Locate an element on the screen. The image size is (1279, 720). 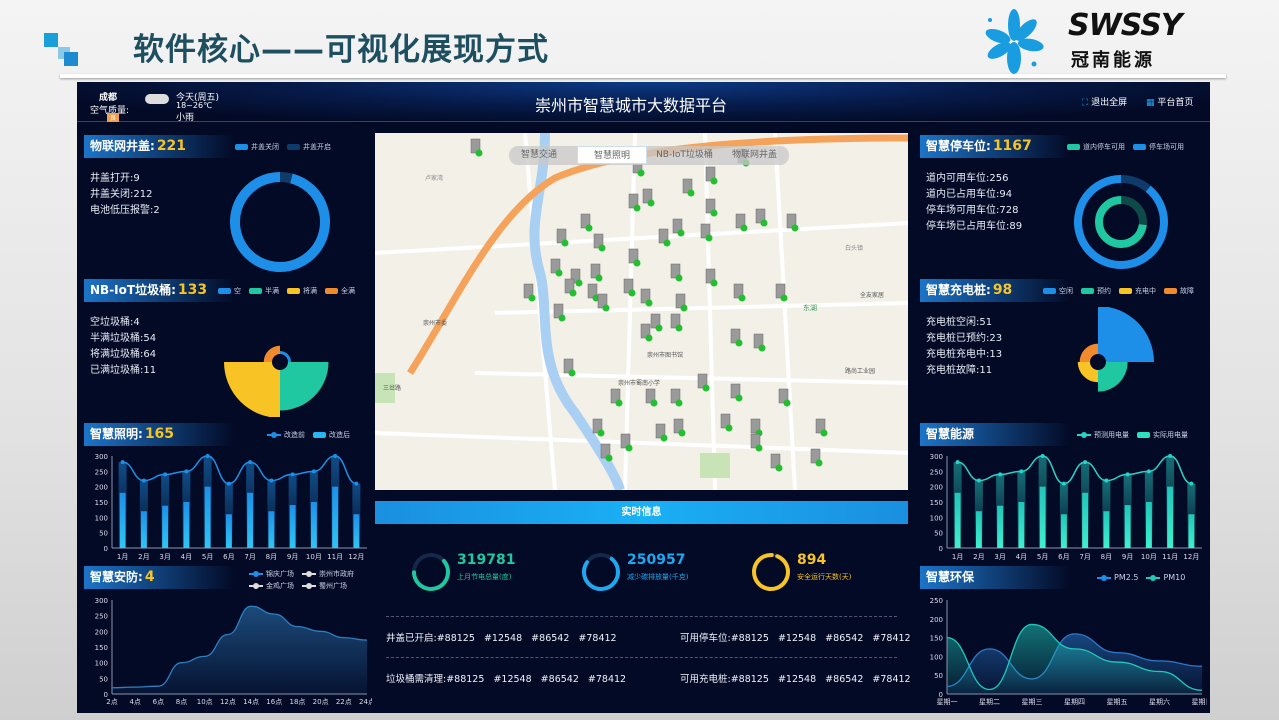
x-tick-label: 16点 is located at coordinates (274, 702).